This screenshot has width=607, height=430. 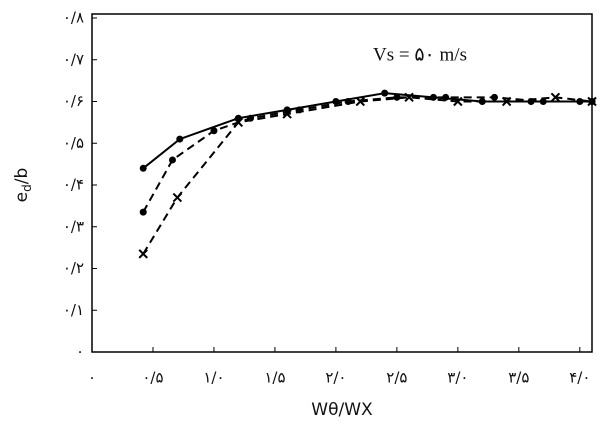 What do you see at coordinates (73, 185) in the screenshot?
I see `y-tick-label: ۰/۴` at bounding box center [73, 185].